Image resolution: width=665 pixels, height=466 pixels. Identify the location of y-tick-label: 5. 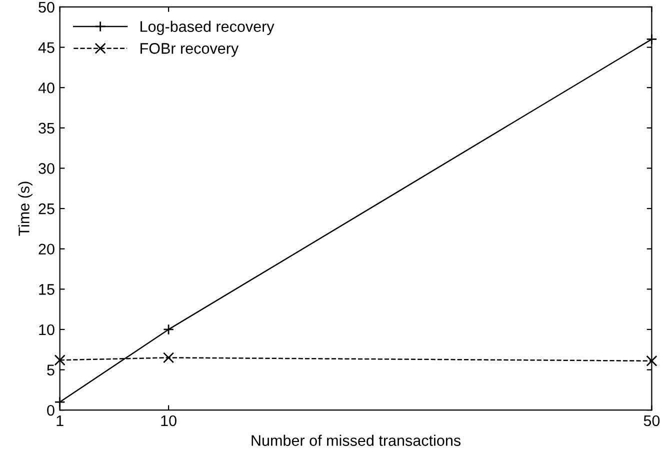
(50, 370).